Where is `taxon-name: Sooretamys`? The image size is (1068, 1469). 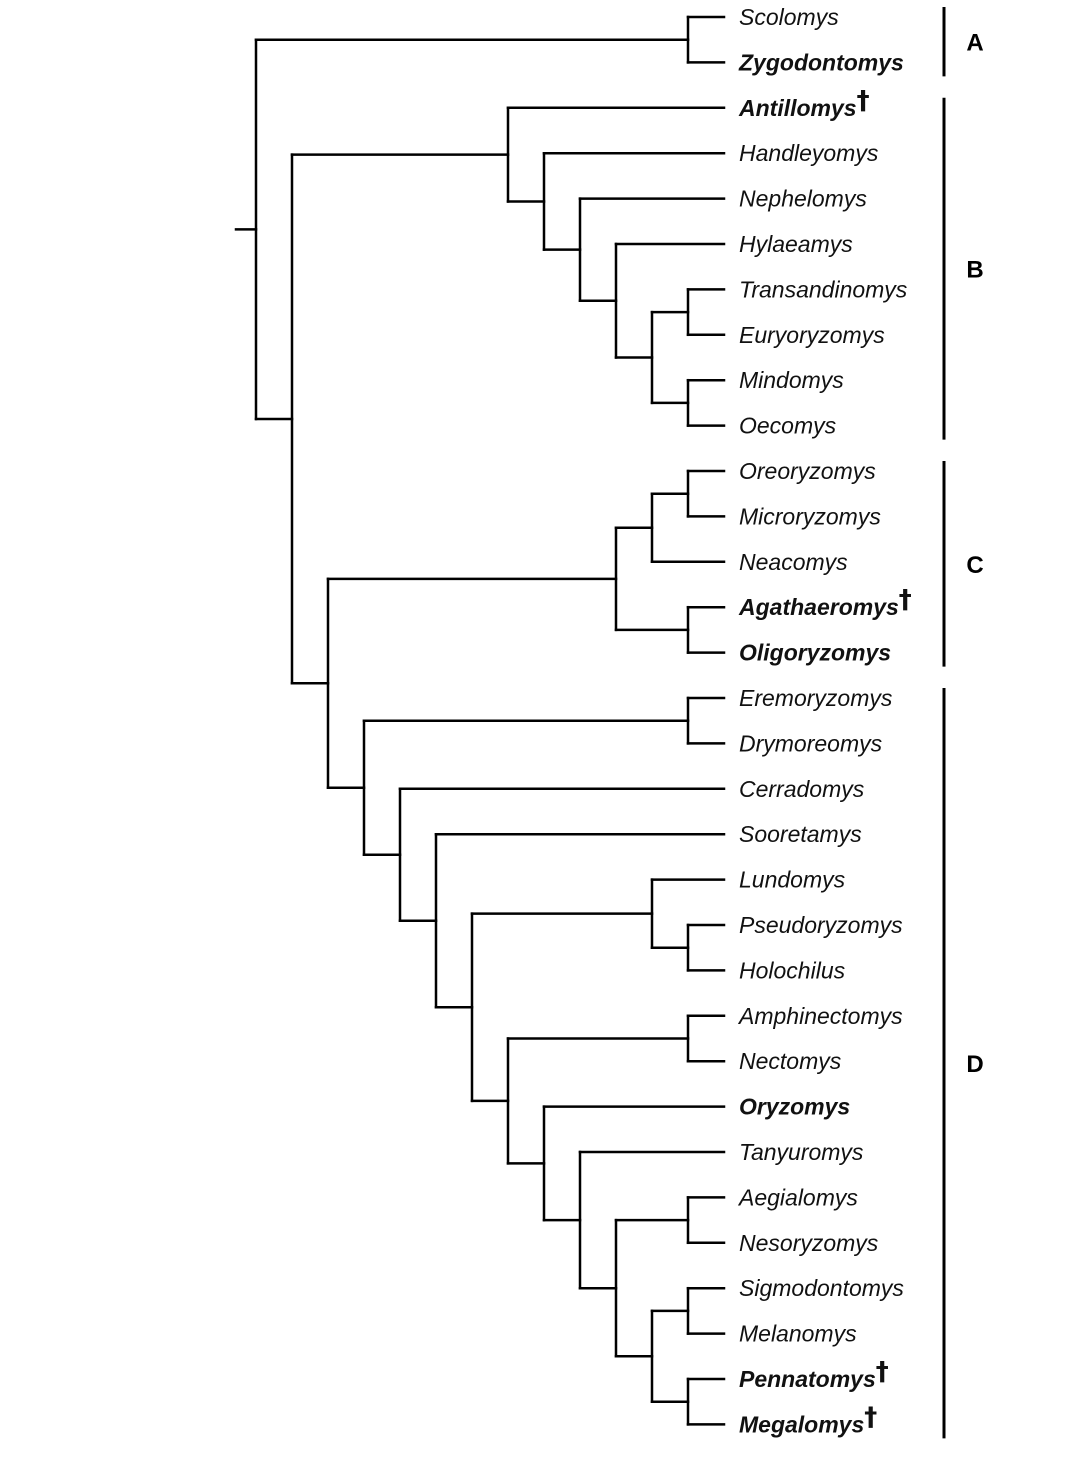
taxon-name: Sooretamys is located at coordinates (800, 834).